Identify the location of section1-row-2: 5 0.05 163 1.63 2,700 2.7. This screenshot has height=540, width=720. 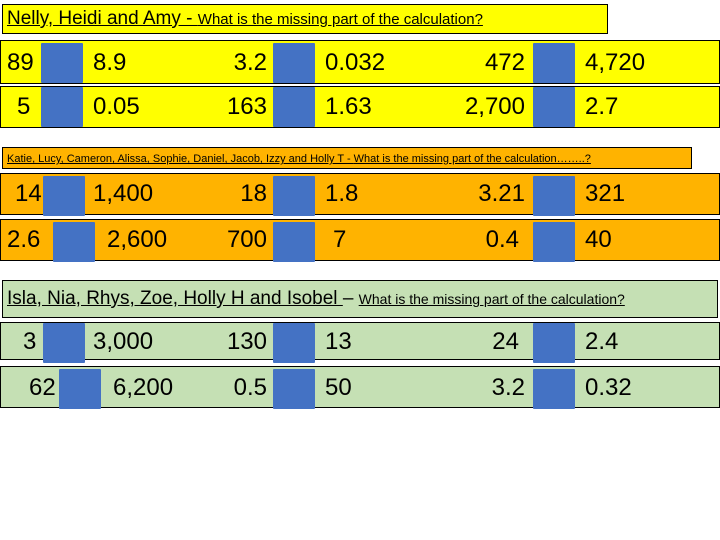
(360, 107).